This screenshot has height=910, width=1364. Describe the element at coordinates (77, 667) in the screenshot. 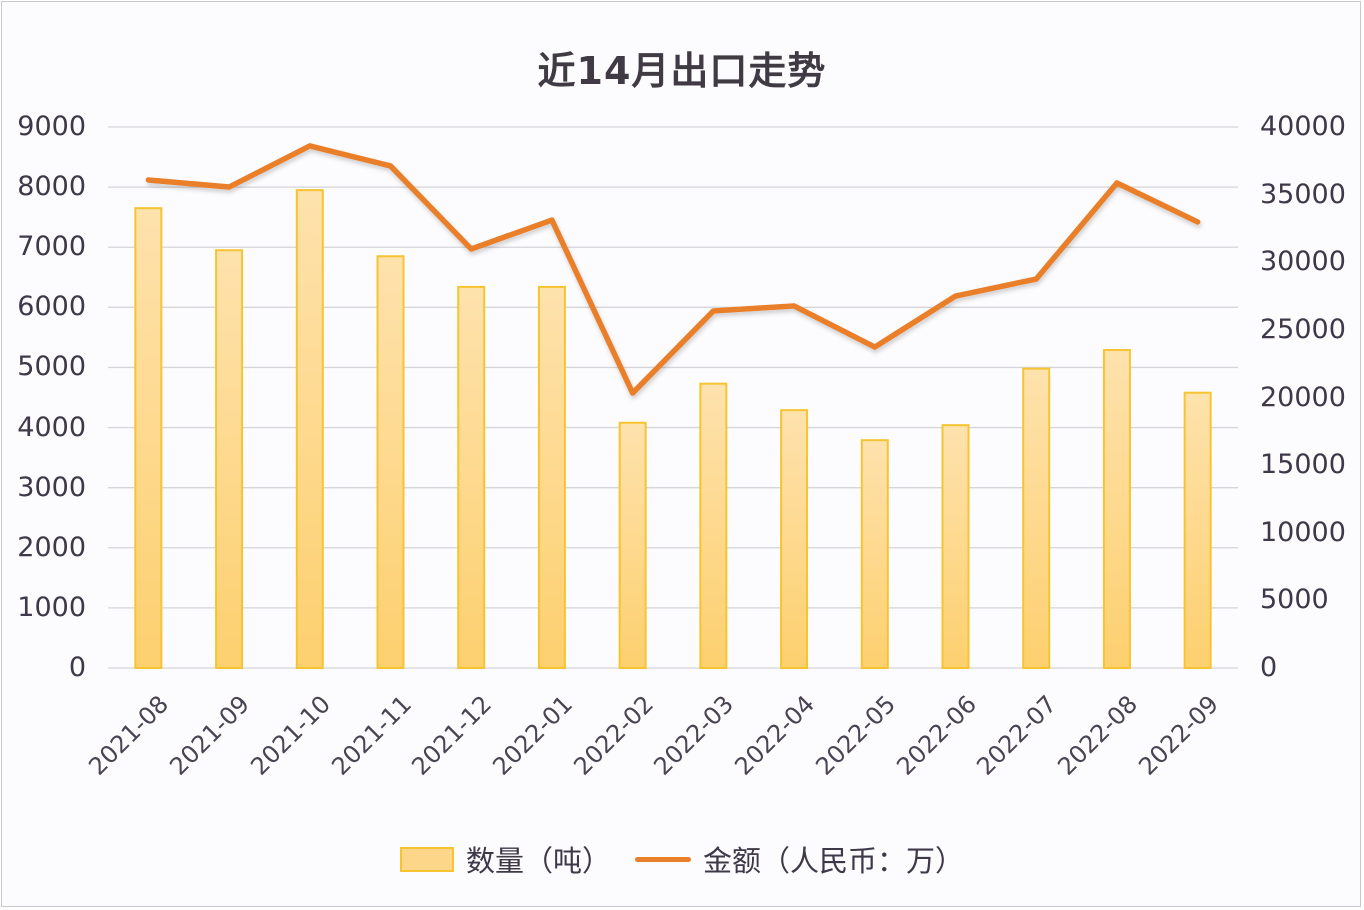

I see `left-axis-tick: 0` at that location.